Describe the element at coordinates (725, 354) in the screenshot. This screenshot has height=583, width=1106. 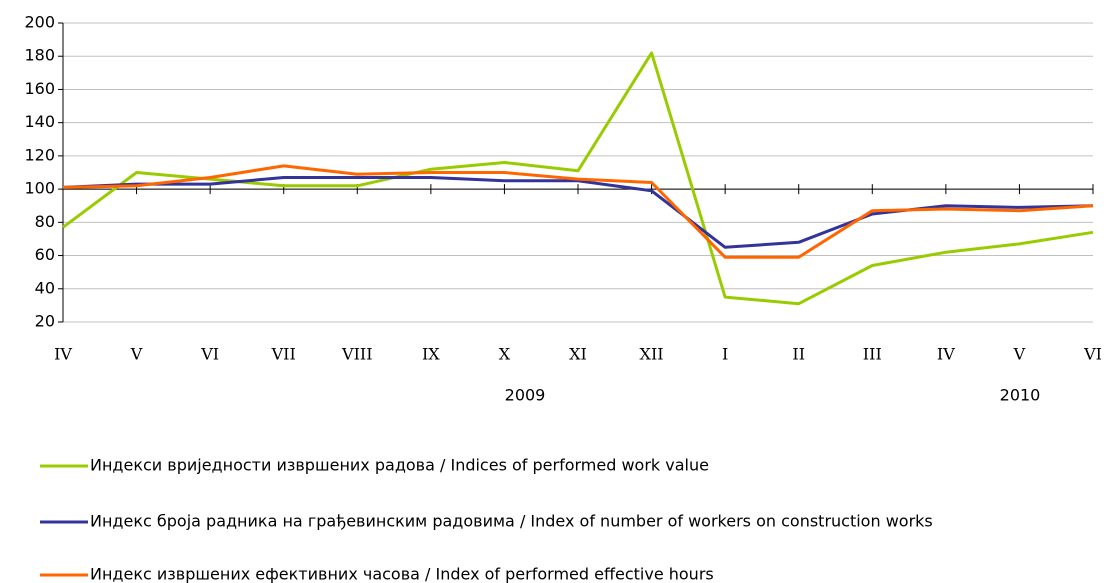
I see `x-tick-label: I` at that location.